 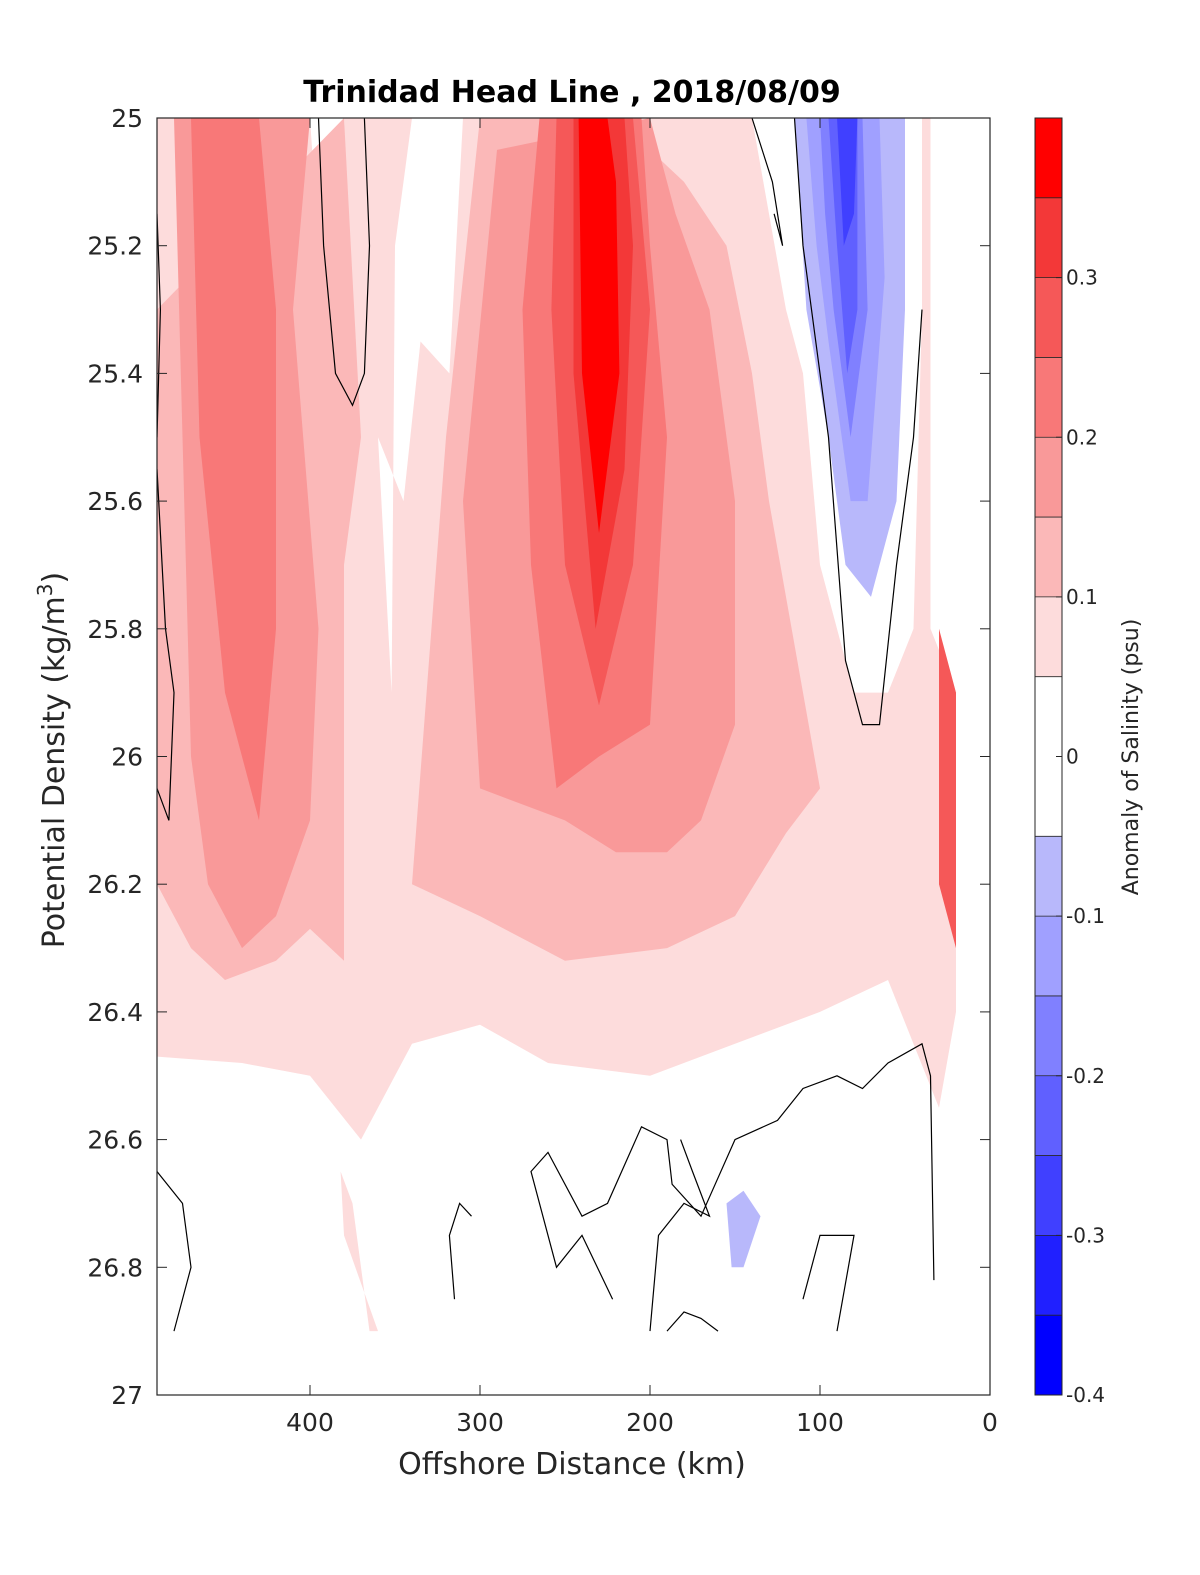 What do you see at coordinates (115, 501) in the screenshot?
I see `y-tick-label: 25.6` at bounding box center [115, 501].